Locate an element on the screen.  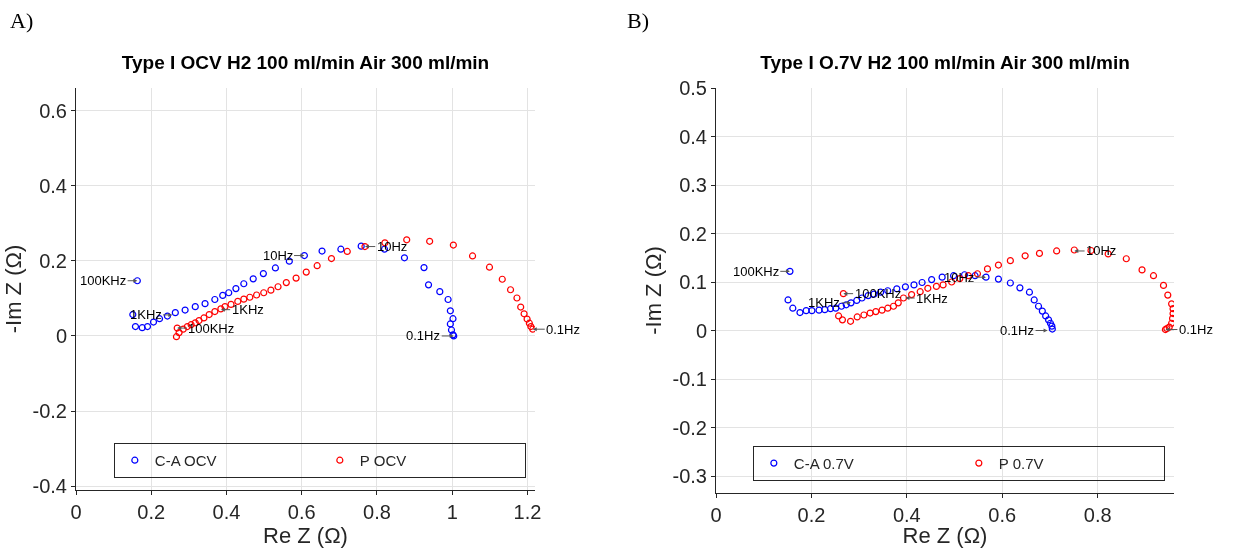
x-tick-label: 1.2 is located at coordinates (527, 512).